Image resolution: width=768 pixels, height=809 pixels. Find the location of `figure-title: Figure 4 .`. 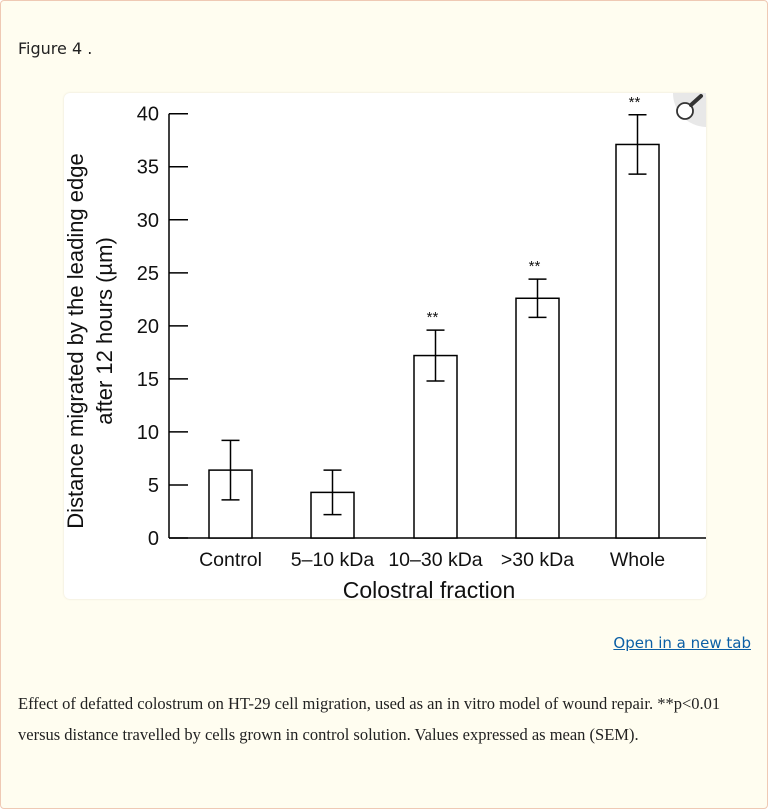

figure-title: Figure 4 . is located at coordinates (55, 48).